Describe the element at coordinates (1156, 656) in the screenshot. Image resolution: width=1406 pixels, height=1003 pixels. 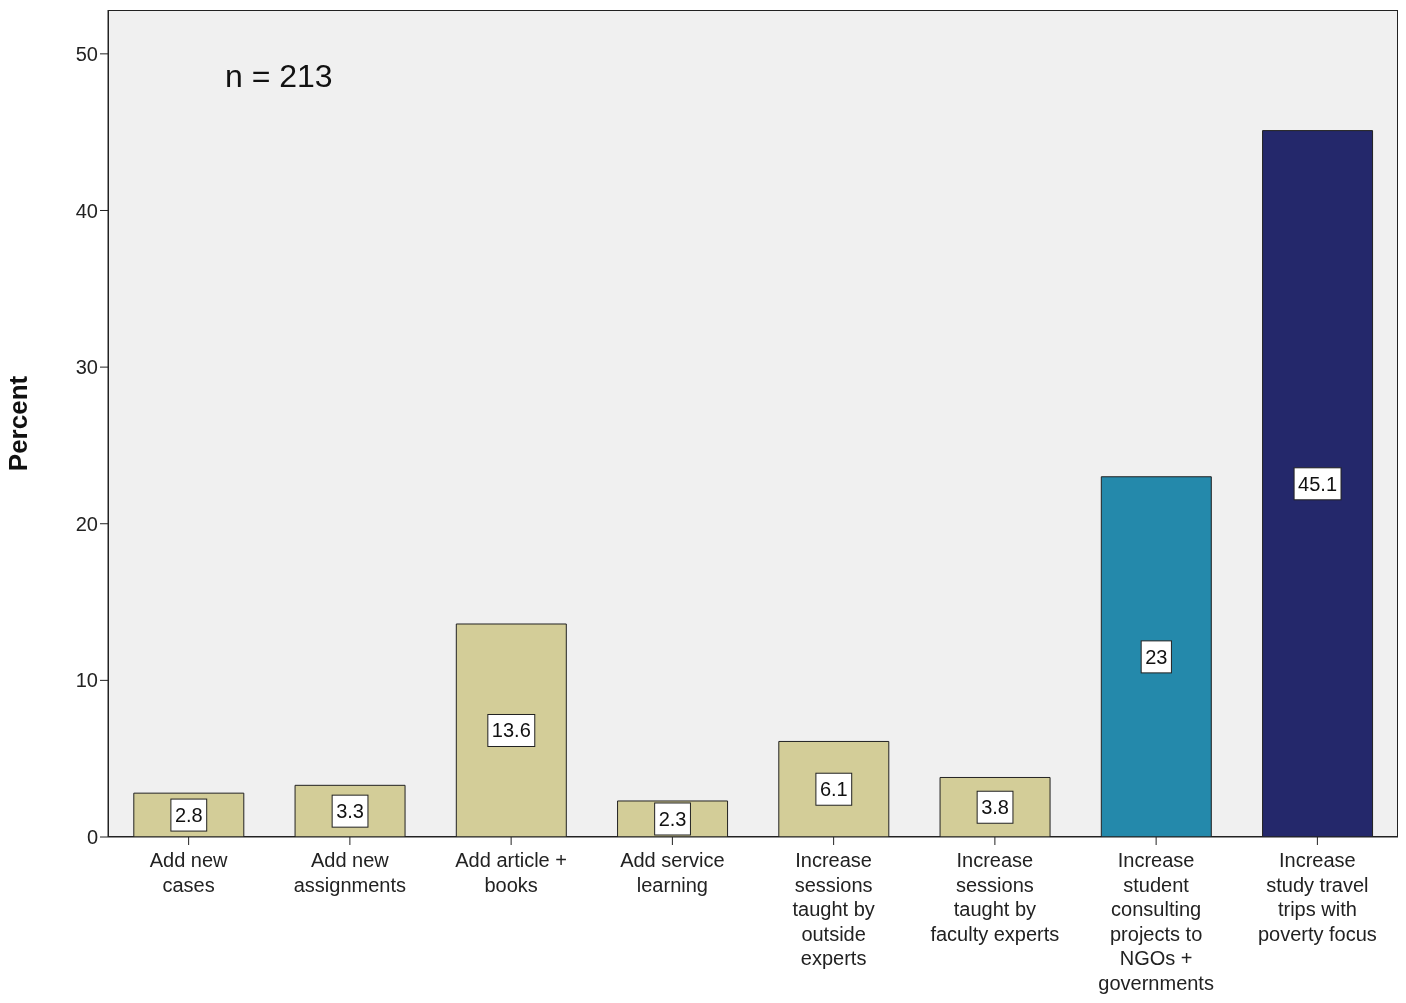
I see `data-label: 23` at that location.